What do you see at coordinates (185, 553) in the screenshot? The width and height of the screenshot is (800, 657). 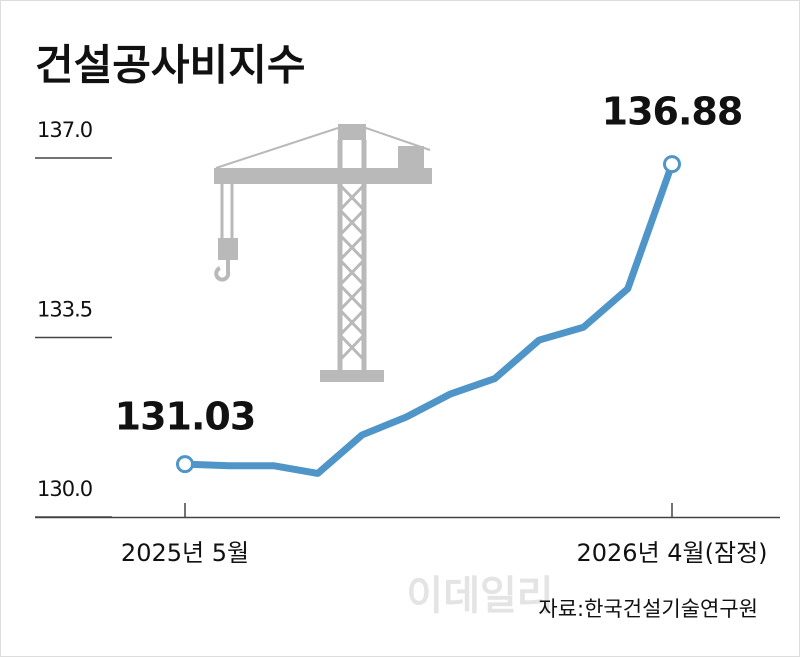 I see `x-tick-label: 2025년 5월` at bounding box center [185, 553].